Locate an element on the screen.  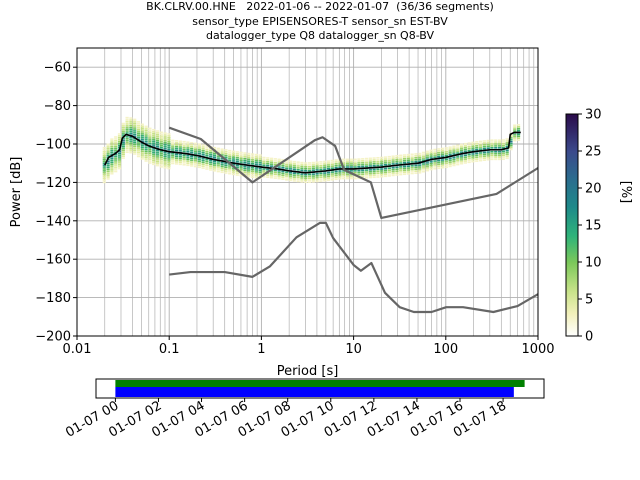
y-tick-label: −180 is located at coordinates (53, 298).